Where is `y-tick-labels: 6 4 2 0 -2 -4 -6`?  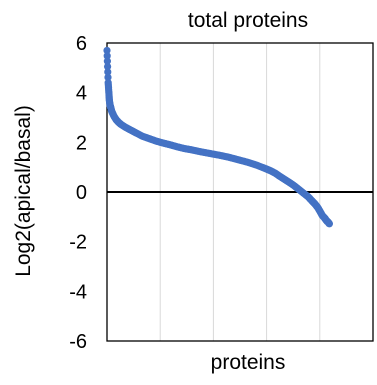
y-tick-labels: 6 4 2 0 -2 -4 -6 is located at coordinates (78, 193).